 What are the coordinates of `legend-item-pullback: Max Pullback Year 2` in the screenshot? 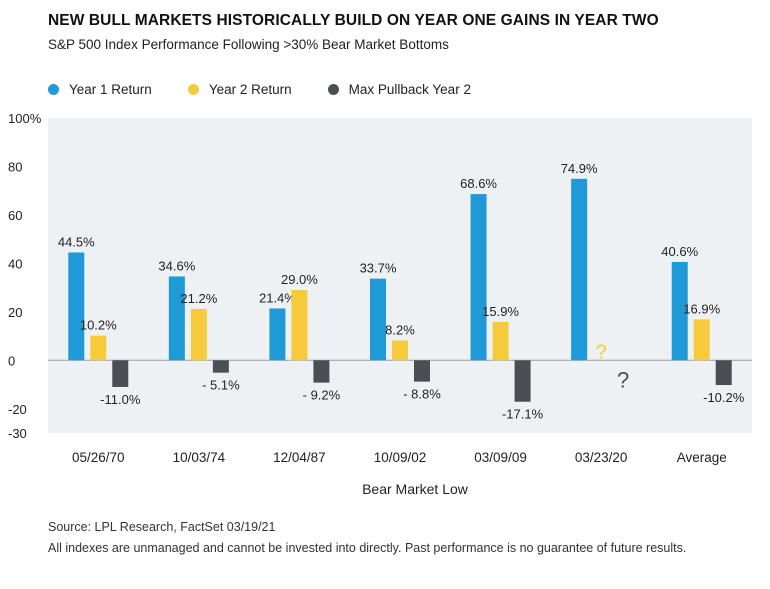 It's located at (399, 89).